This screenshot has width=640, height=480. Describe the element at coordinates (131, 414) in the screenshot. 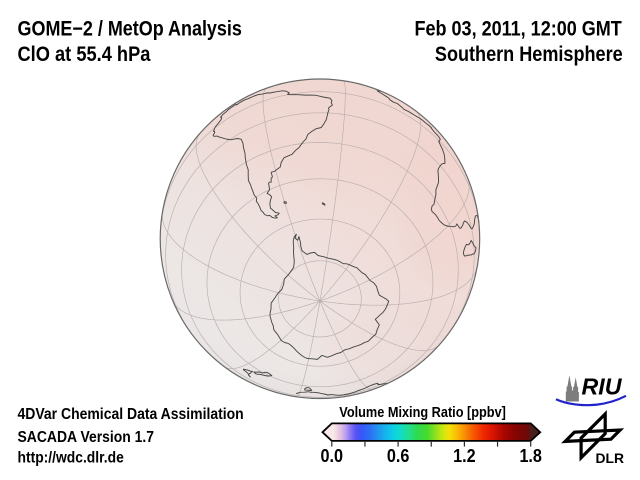

I see `svg-text:4DVar Chemical Data Assimilati: 4DVar Chemical Data Assimilation` at that location.